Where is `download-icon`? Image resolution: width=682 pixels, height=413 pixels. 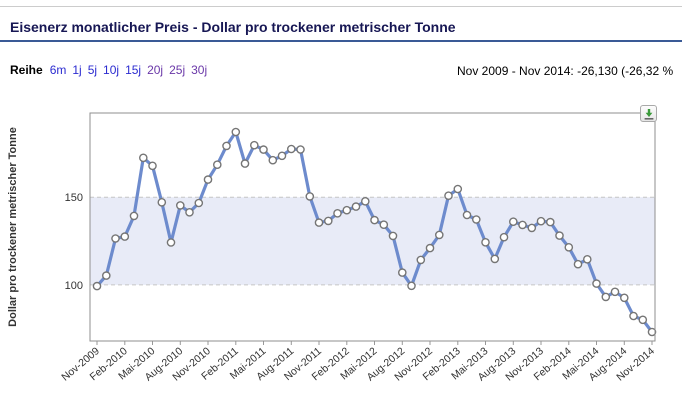
download-icon is located at coordinates (648, 114).